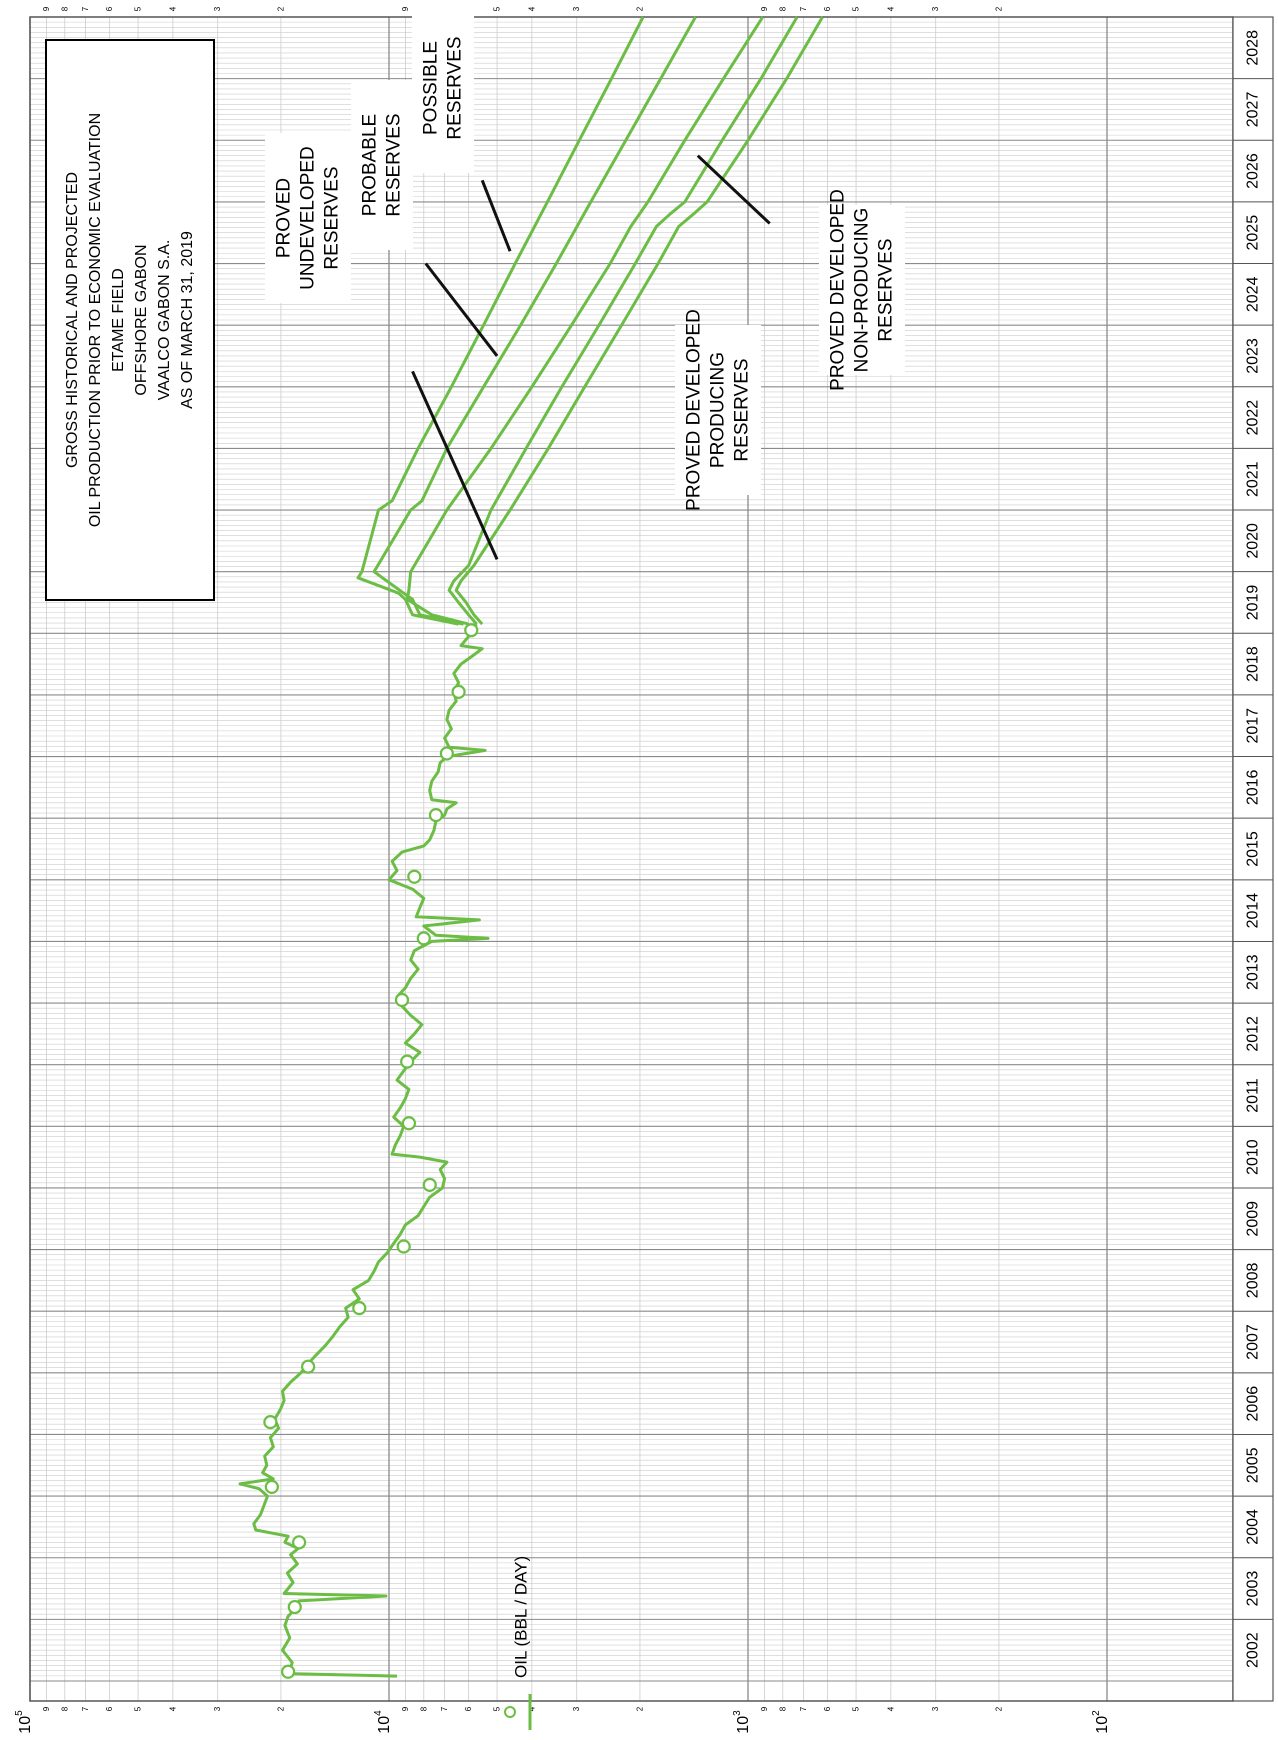  I want to click on y-decade-exponent: 5, so click(19, 1713).